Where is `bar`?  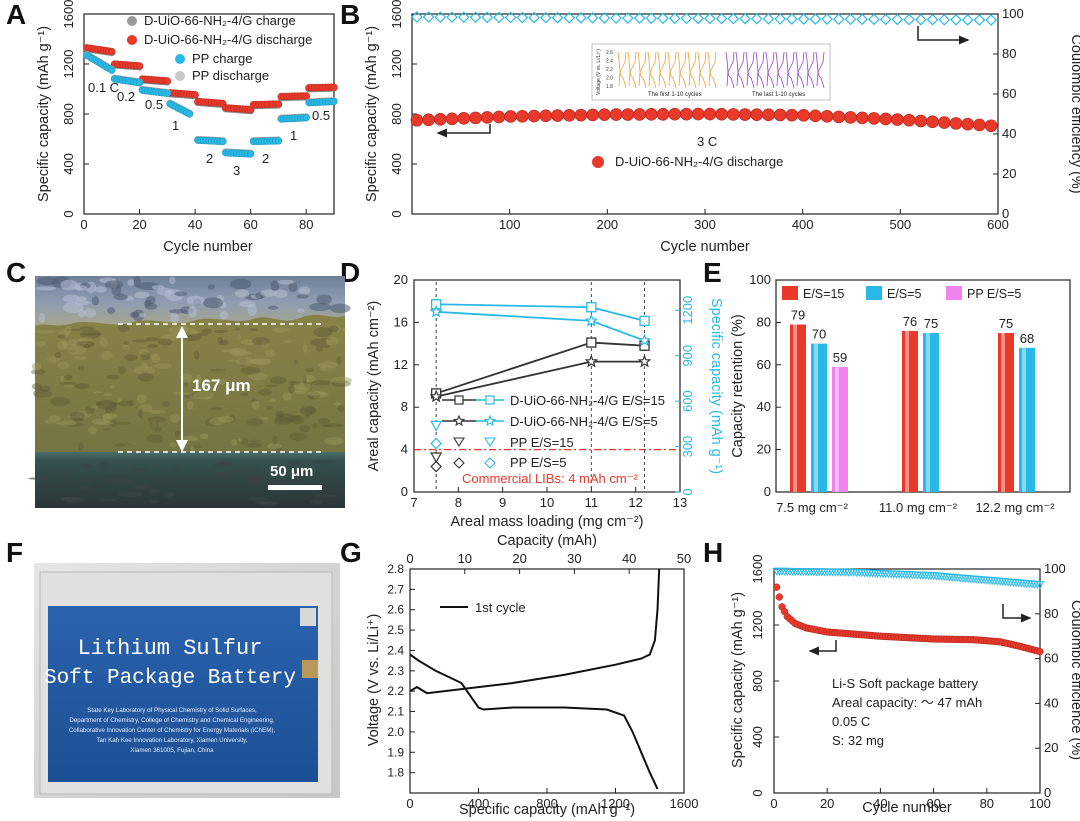 bar is located at coordinates (910, 411).